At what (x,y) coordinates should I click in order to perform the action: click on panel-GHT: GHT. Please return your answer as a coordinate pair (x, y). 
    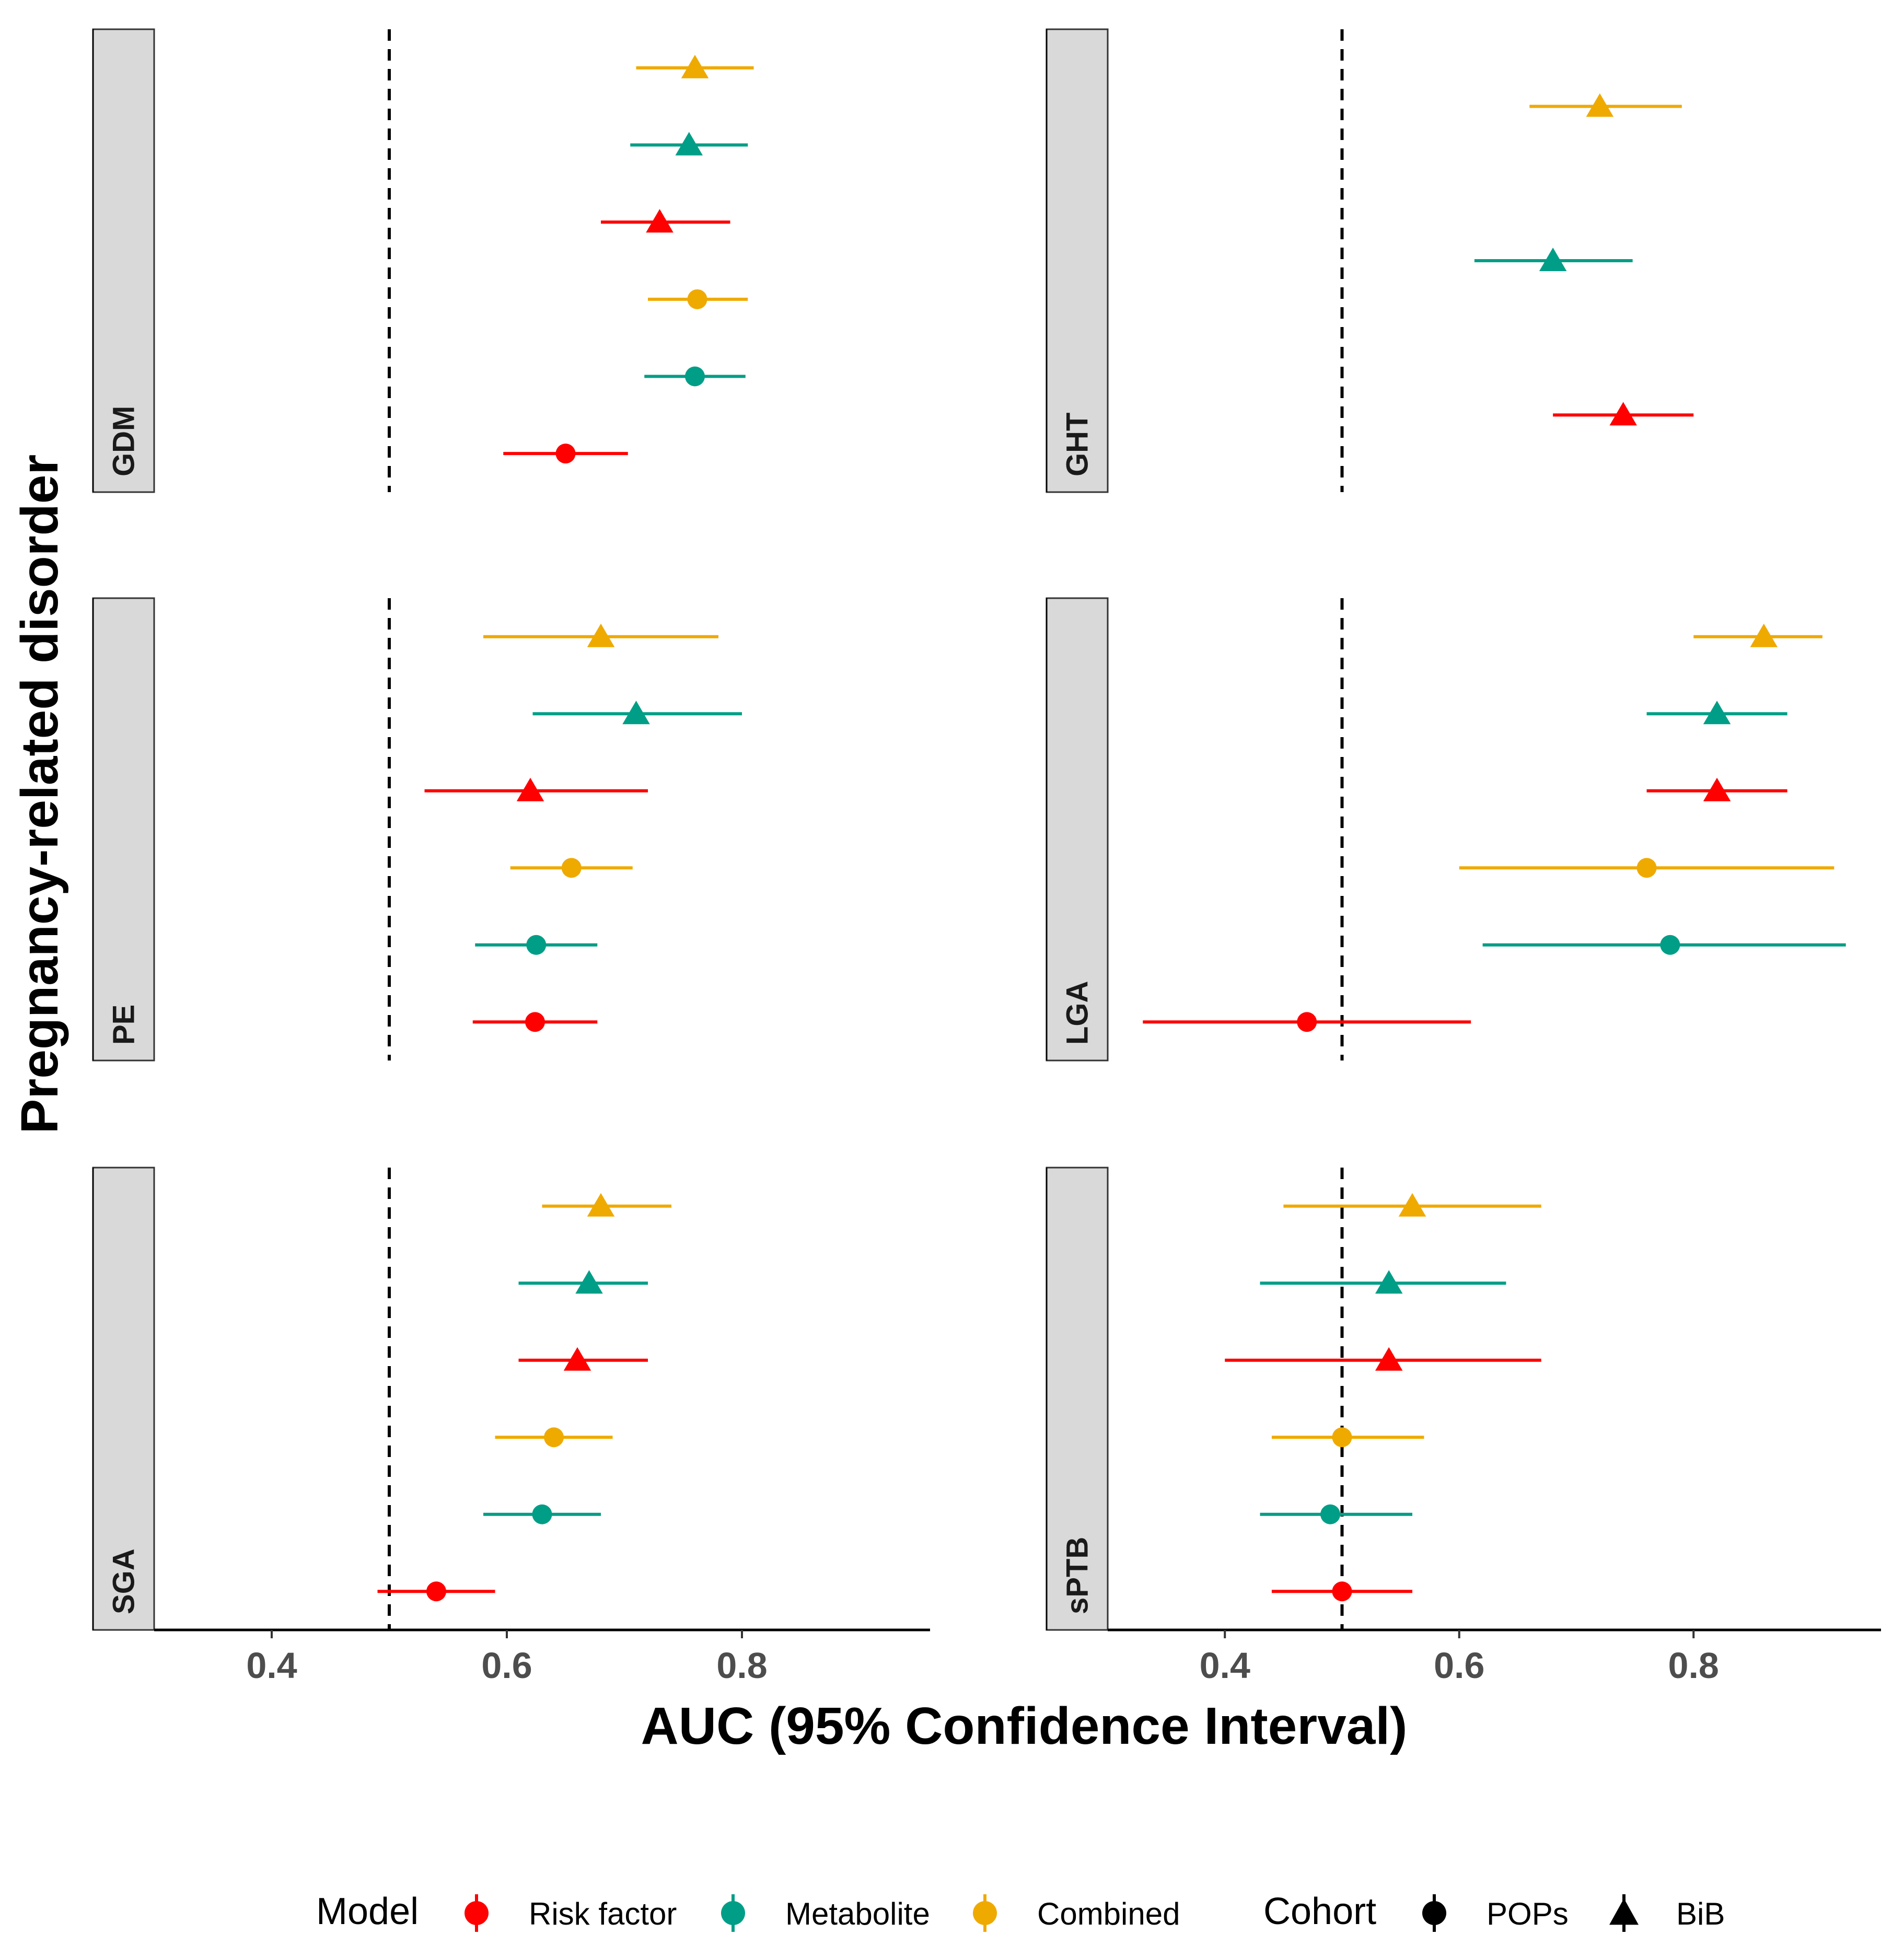
    Looking at the image, I should click on (1370, 260).